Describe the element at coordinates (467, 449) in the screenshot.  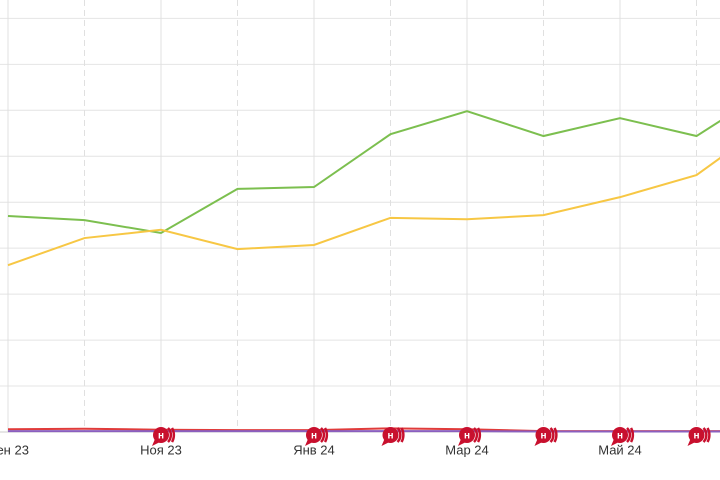
I see `x-tick-label: Мар 24` at that location.